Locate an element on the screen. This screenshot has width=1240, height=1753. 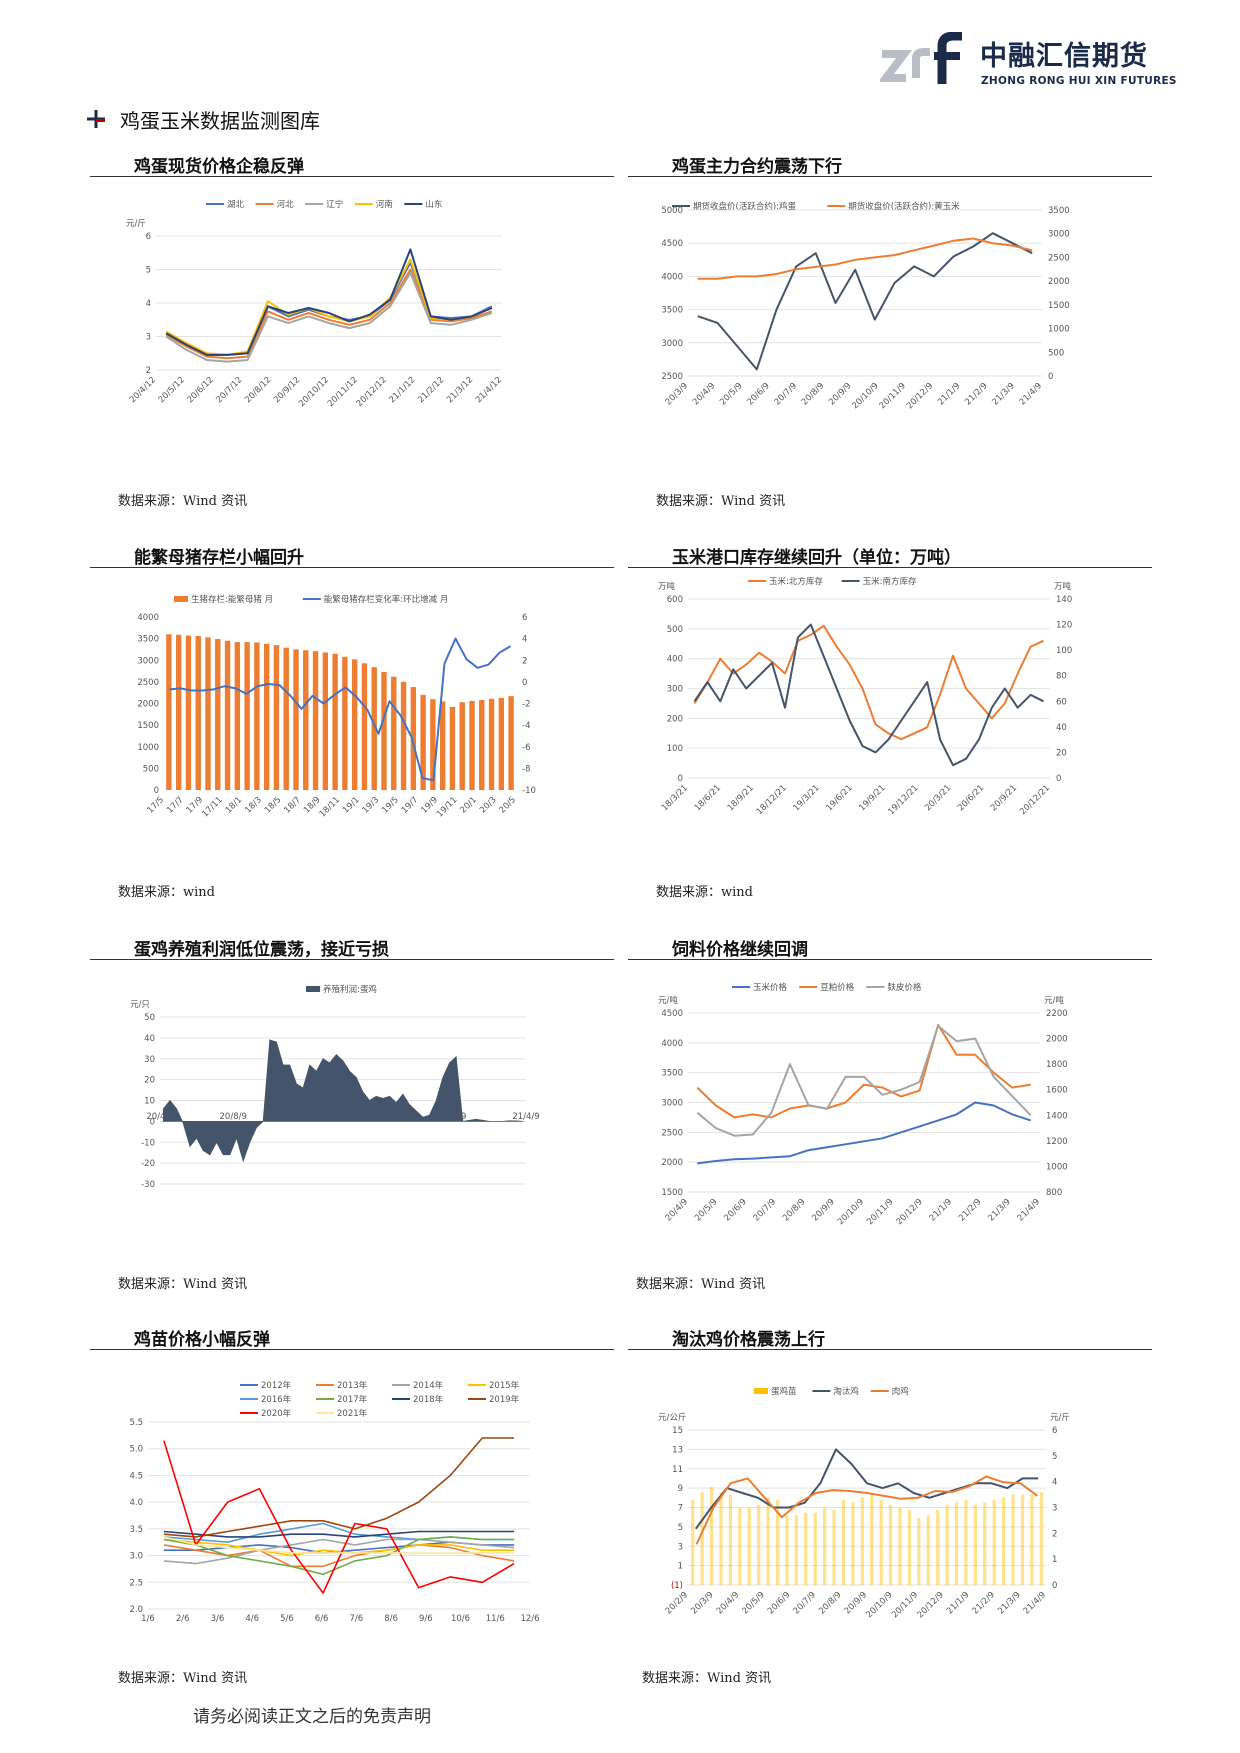
y-tick-label: 30 is located at coordinates (149, 1060).